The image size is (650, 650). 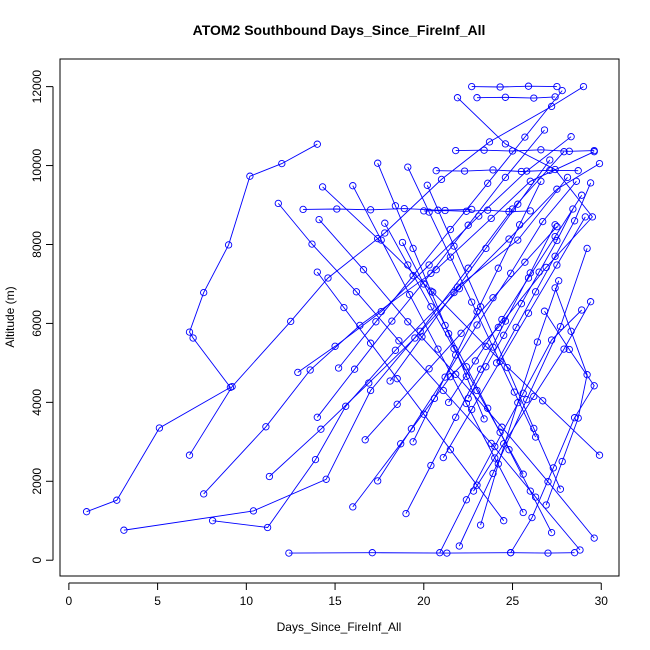 What do you see at coordinates (37, 323) in the screenshot?
I see `y-tick-label: 6000` at bounding box center [37, 323].